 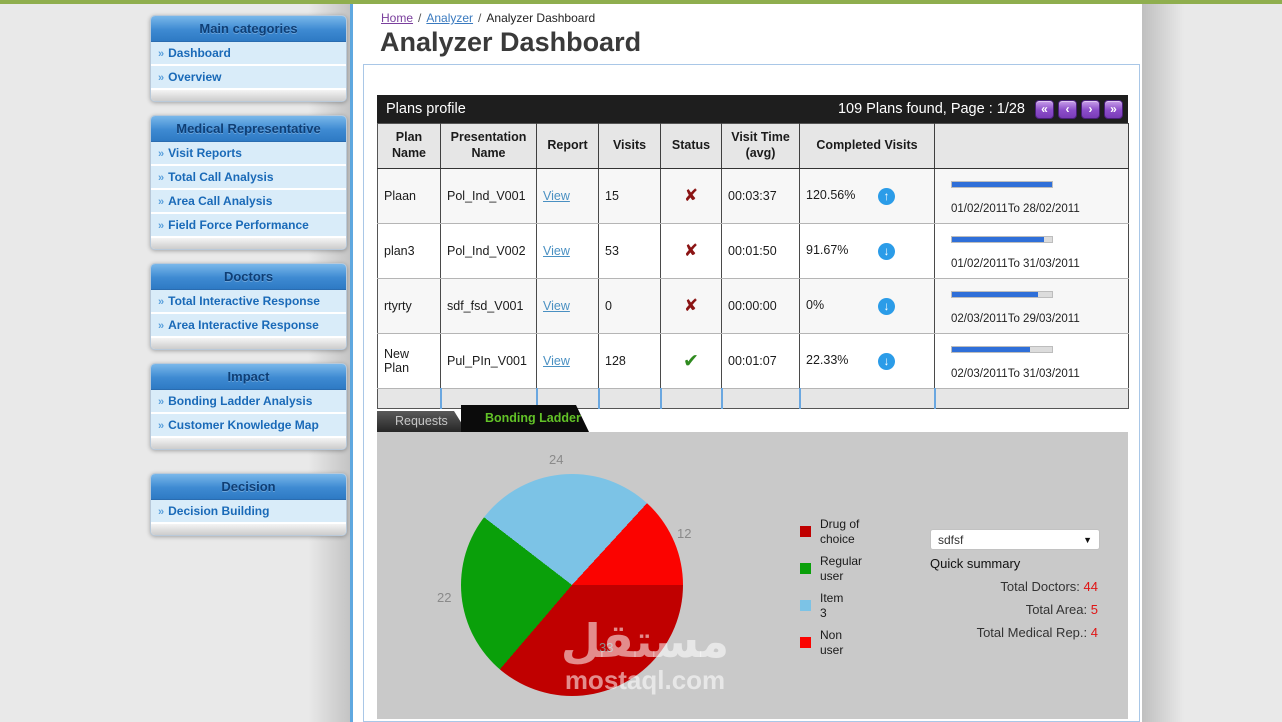 What do you see at coordinates (511, 42) in the screenshot?
I see `page-title: Analyzer Dashboard` at bounding box center [511, 42].